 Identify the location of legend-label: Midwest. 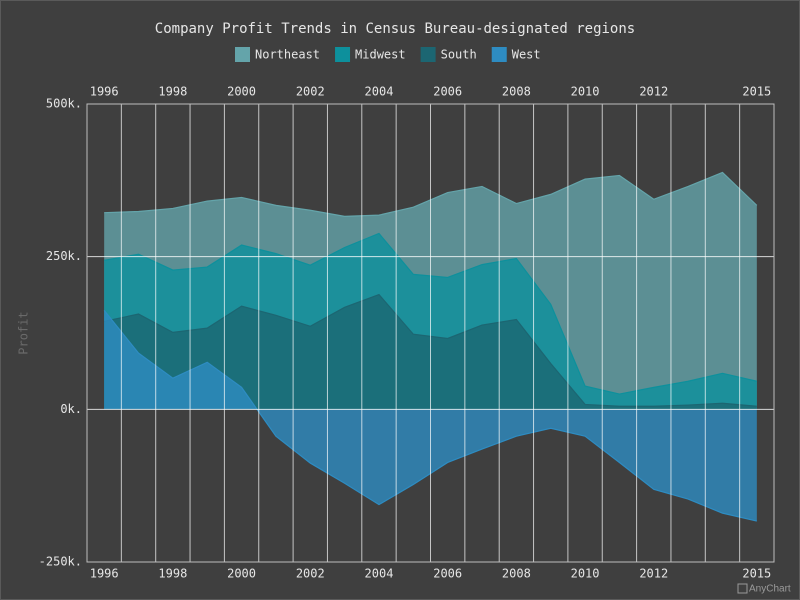
(380, 55).